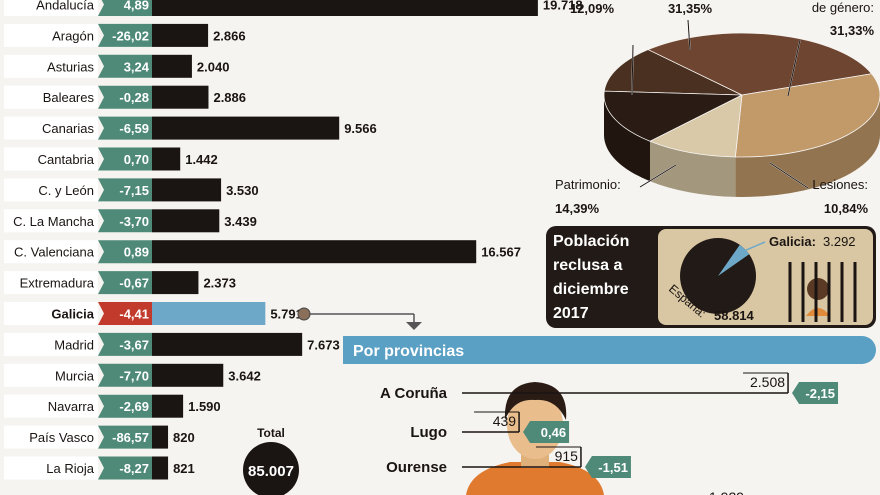  I want to click on change-value: -26,02, so click(130, 35).